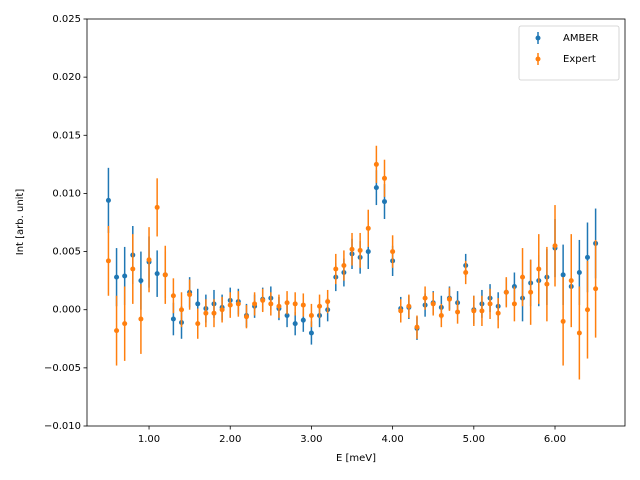 The image size is (640, 480). What do you see at coordinates (66, 252) in the screenshot?
I see `y-tick-label: 0.005` at bounding box center [66, 252].